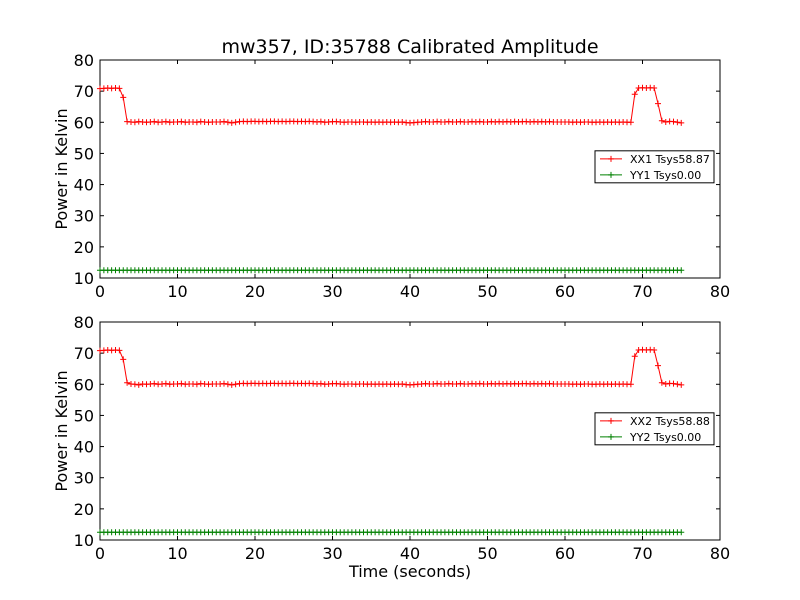  I want to click on legend-label: YY2 Tsys0.00, so click(665, 437).